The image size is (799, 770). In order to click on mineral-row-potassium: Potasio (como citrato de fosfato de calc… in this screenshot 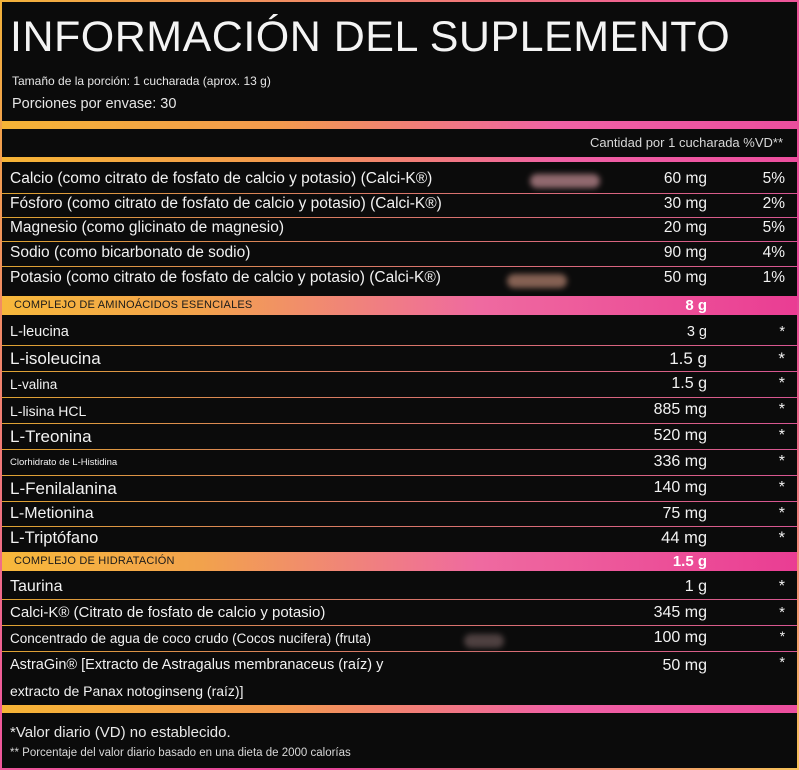, I will do `click(399, 281)`.